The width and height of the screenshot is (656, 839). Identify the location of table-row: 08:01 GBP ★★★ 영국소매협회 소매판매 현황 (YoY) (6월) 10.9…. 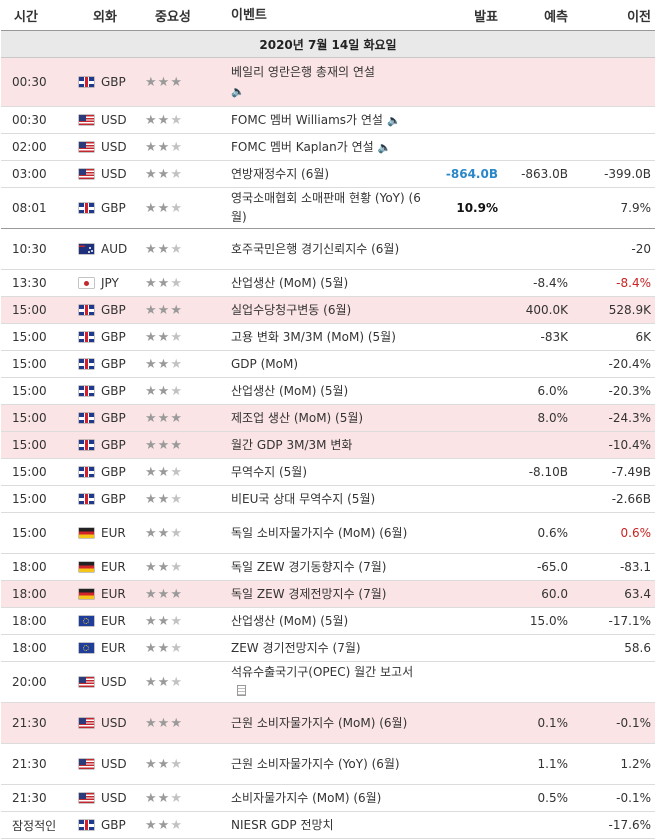
(328, 208).